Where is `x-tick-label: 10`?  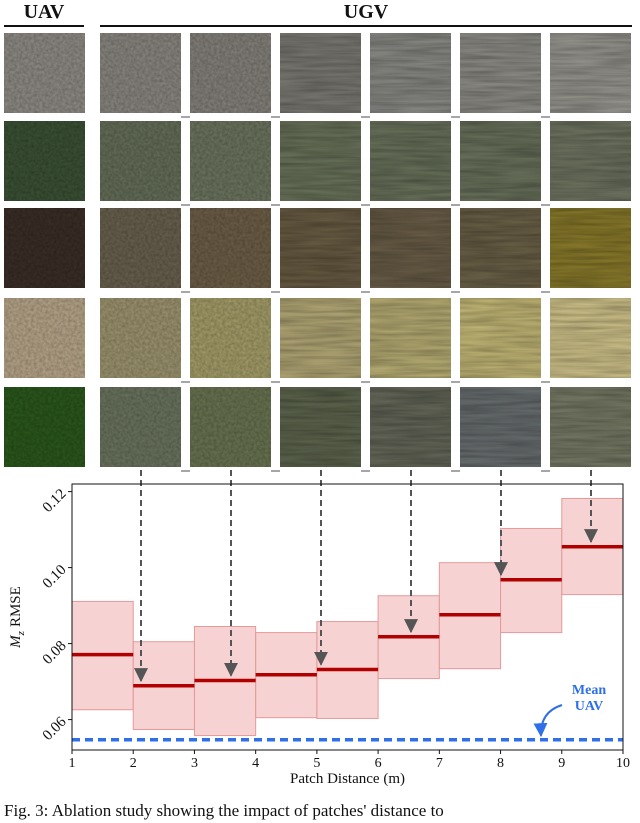 x-tick-label: 10 is located at coordinates (623, 763).